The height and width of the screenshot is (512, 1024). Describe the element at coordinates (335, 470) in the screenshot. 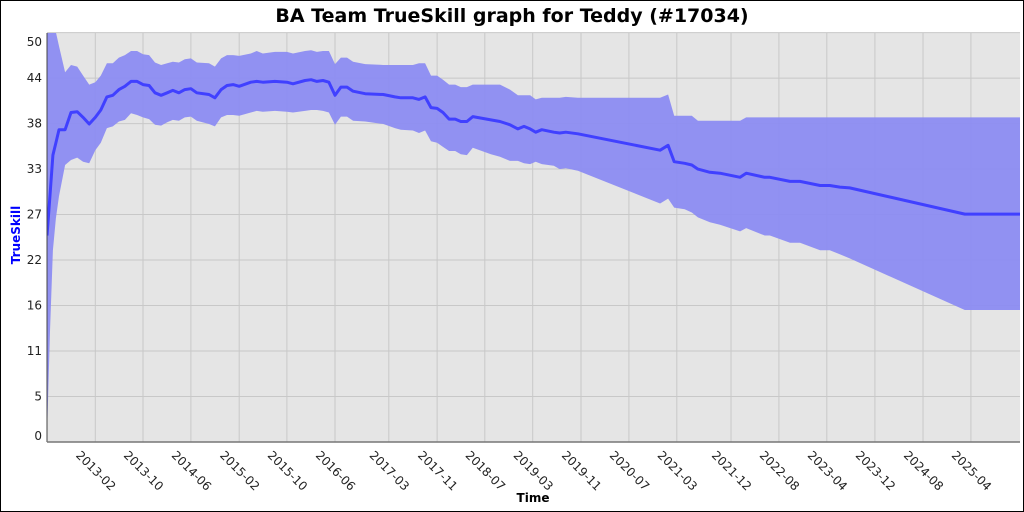

I see `x-tick-label: 2016-06` at that location.